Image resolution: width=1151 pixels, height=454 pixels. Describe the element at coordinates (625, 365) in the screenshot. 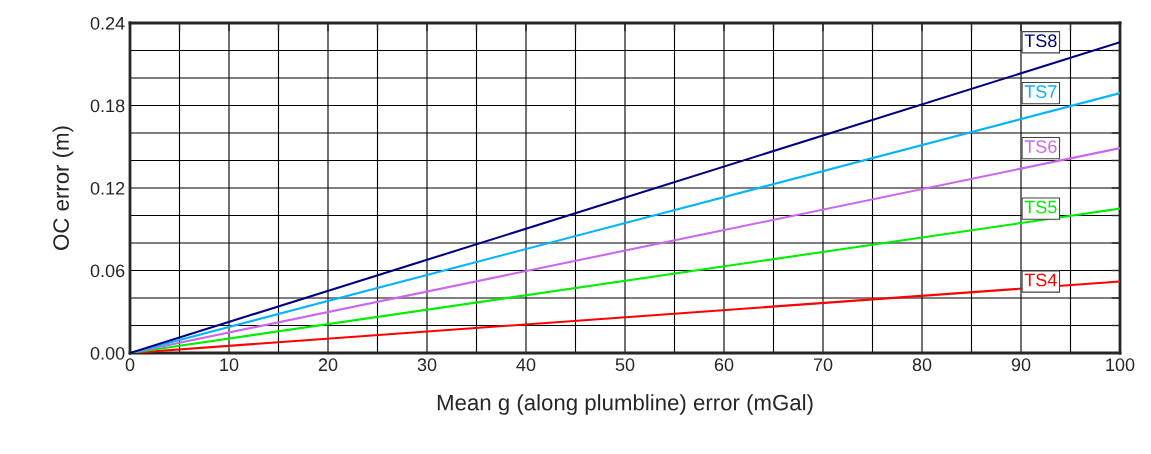

I see `x-tick-label: 50` at that location.